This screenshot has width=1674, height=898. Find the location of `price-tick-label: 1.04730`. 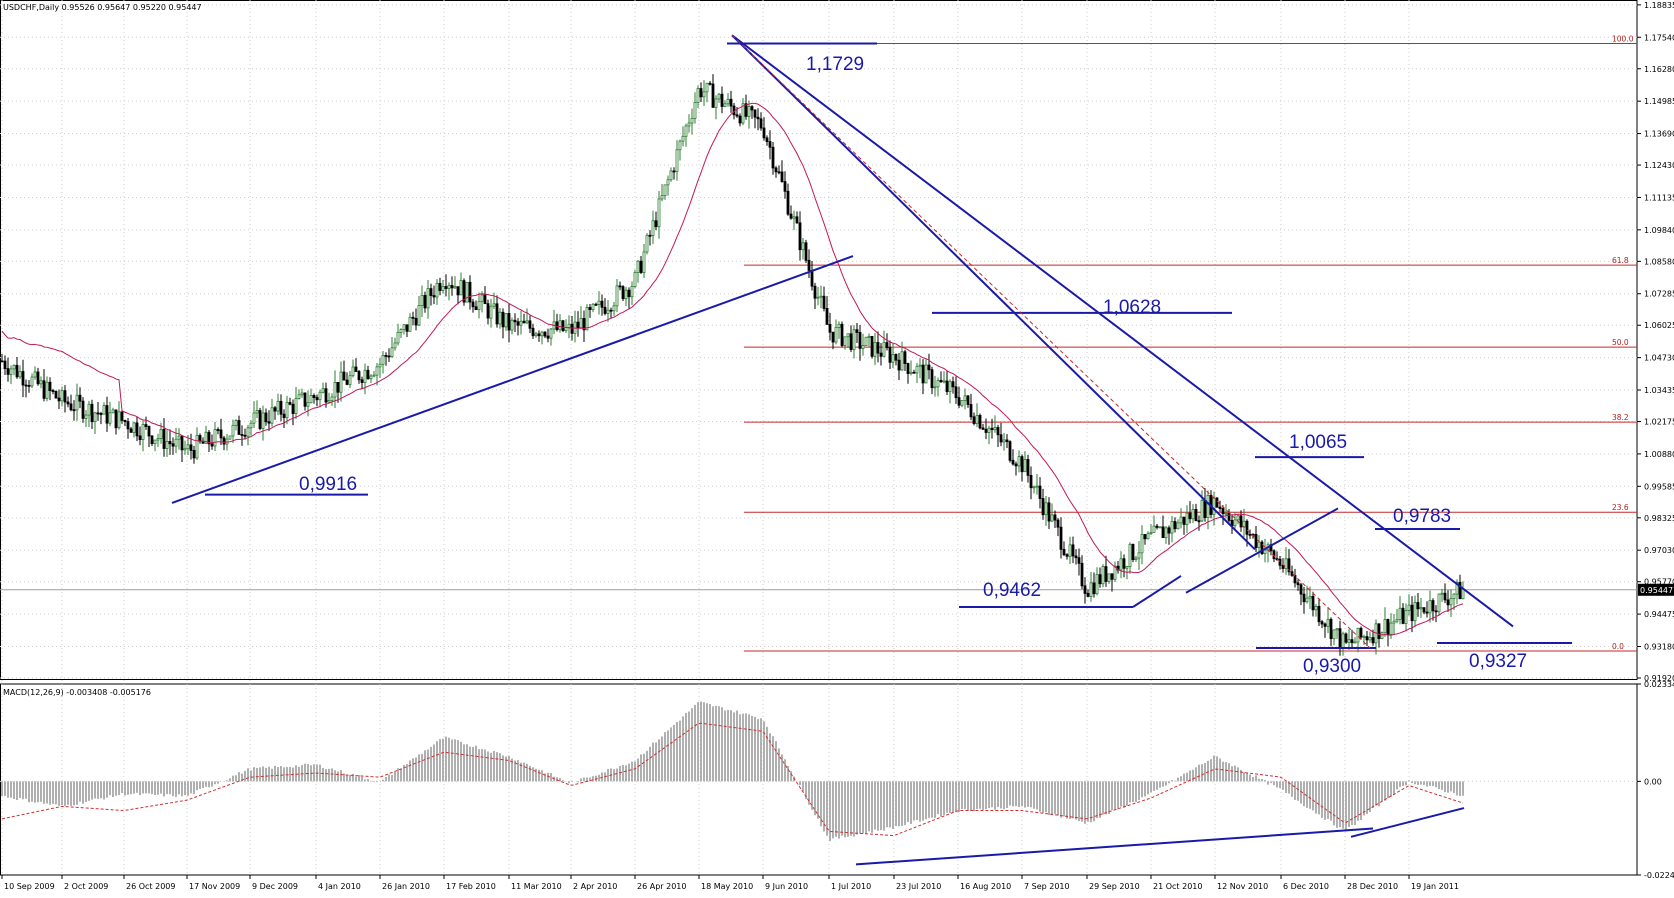

price-tick-label: 1.04730 is located at coordinates (1659, 358).